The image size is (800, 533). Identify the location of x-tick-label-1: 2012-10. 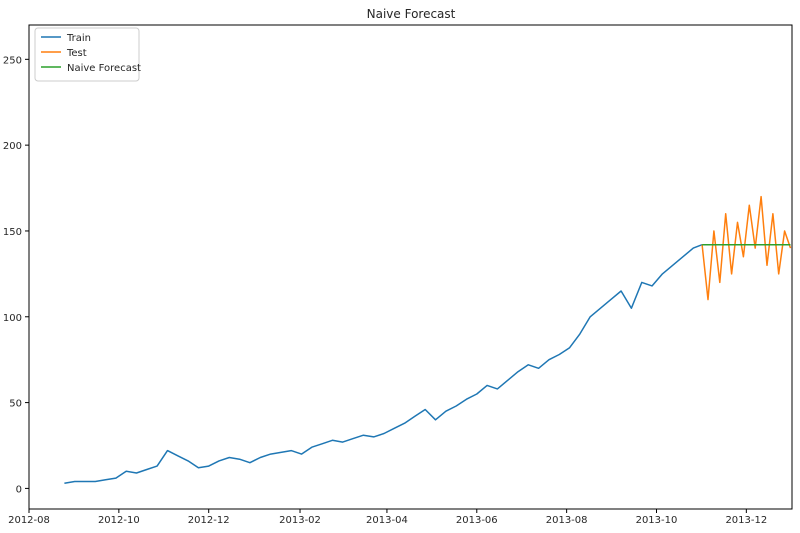
(119, 520).